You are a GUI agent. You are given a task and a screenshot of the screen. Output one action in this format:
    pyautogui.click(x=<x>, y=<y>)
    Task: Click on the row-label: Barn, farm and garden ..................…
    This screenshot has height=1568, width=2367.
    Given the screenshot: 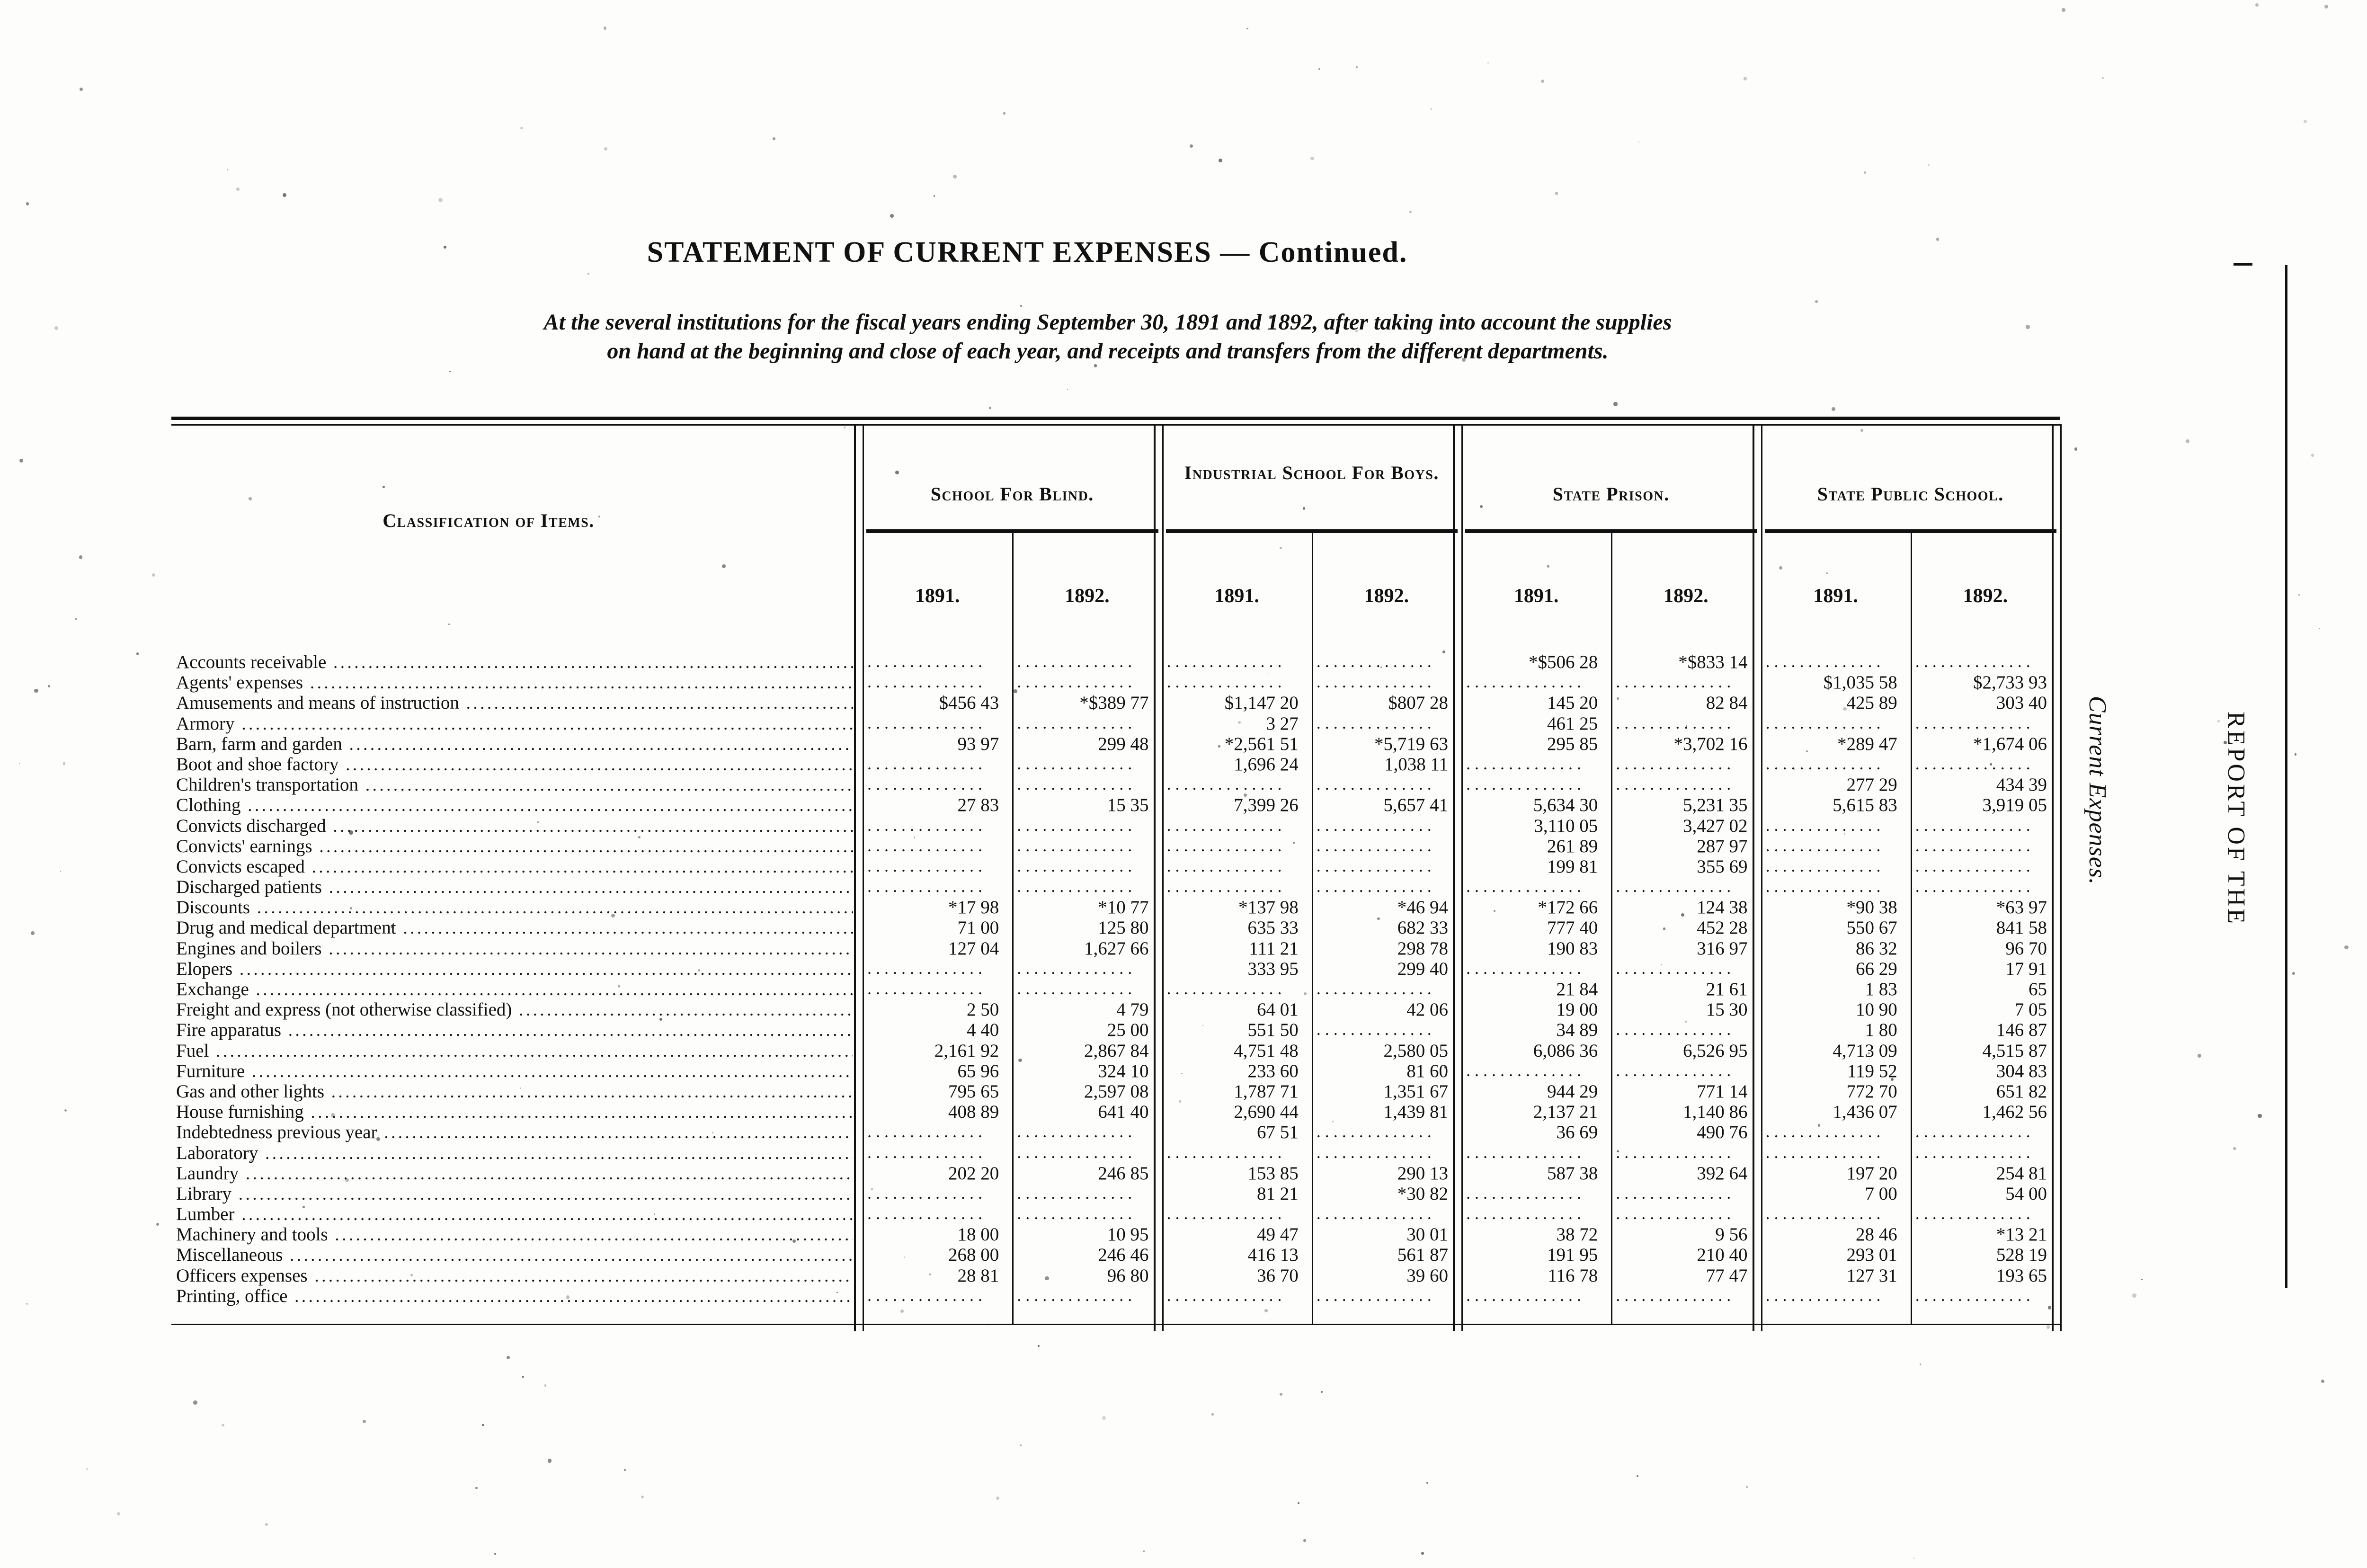 What is the action you would take?
    pyautogui.click(x=514, y=743)
    